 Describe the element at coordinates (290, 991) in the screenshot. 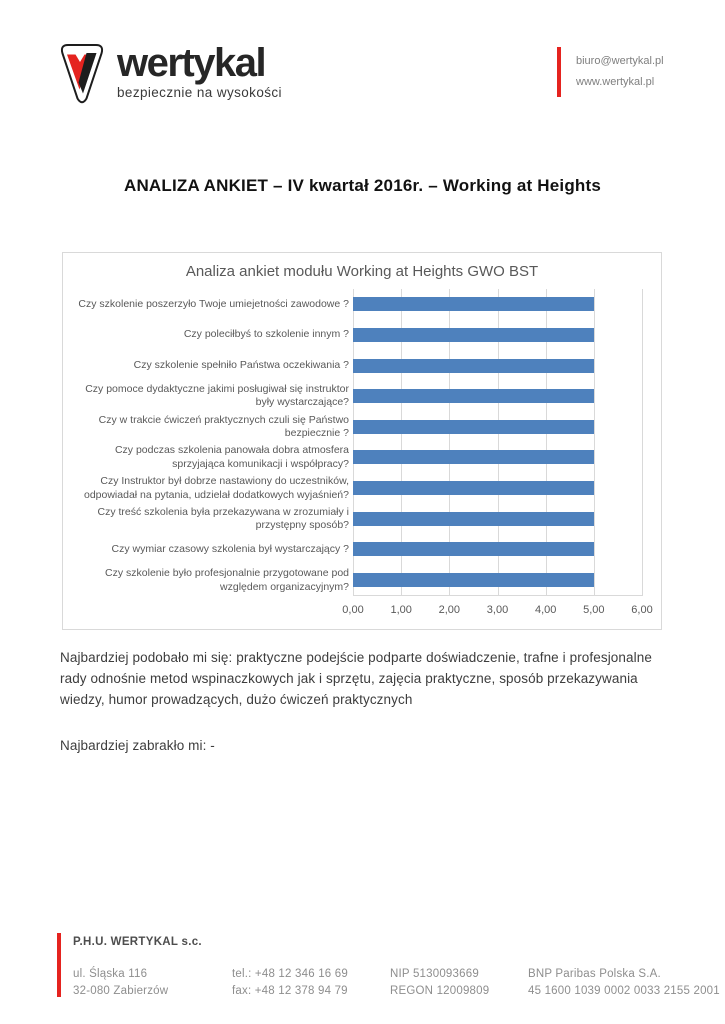

I see `footer-fax: fax: +48 12 378 94 79` at that location.